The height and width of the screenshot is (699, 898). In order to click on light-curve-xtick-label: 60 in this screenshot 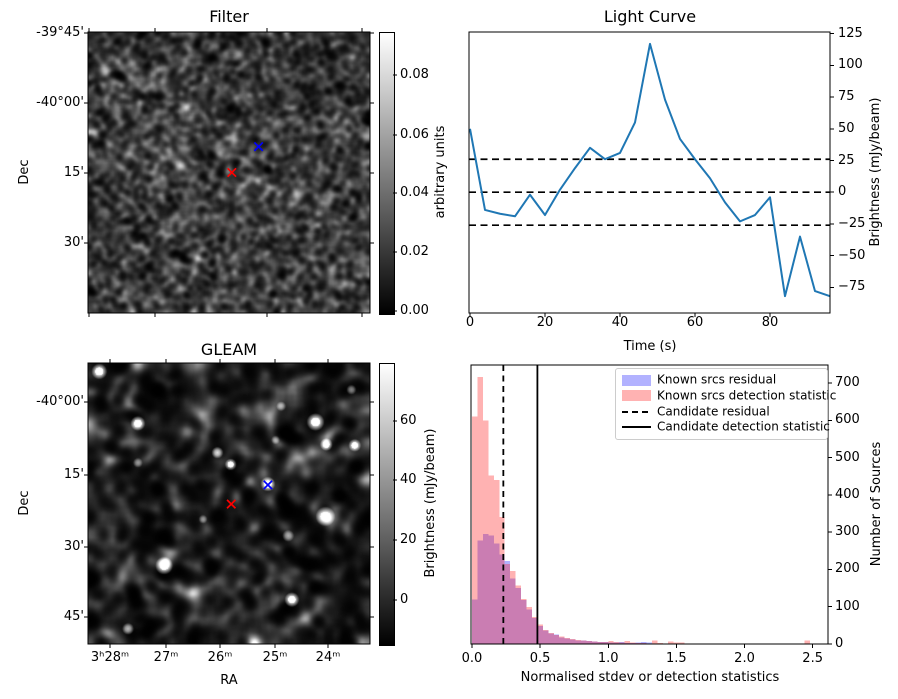, I will do `click(695, 322)`.